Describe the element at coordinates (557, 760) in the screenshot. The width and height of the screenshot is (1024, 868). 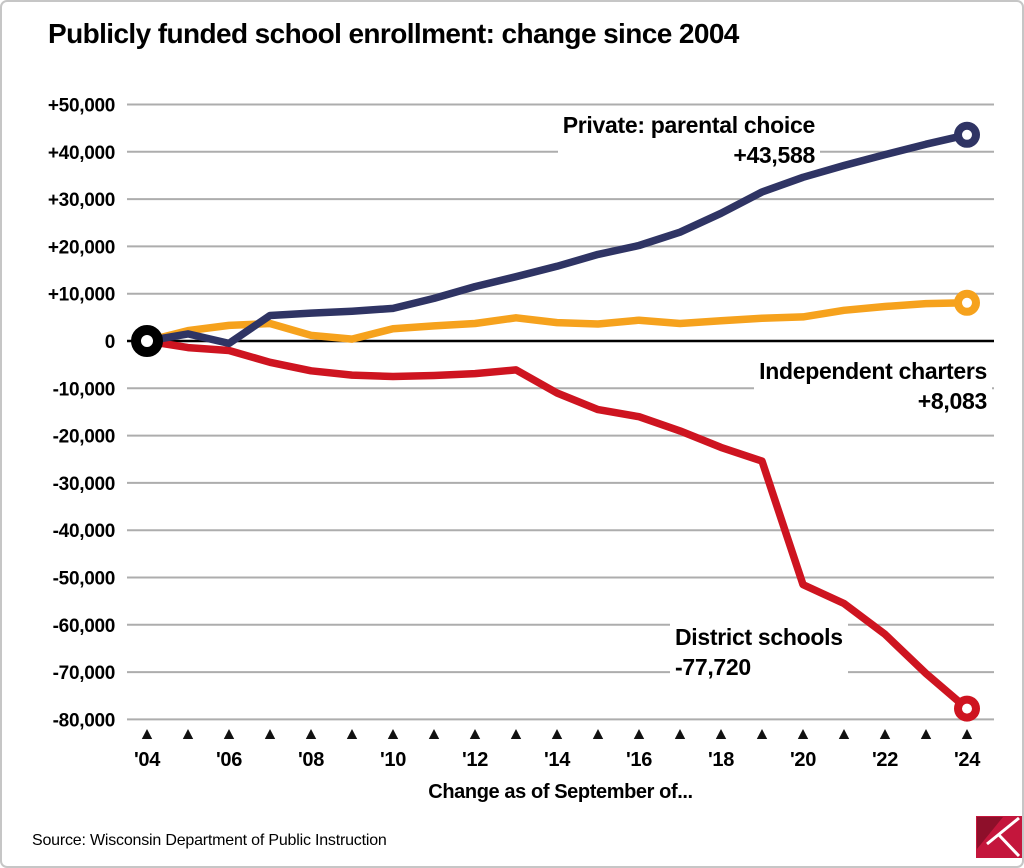
I see `x-tick-label: '14` at that location.